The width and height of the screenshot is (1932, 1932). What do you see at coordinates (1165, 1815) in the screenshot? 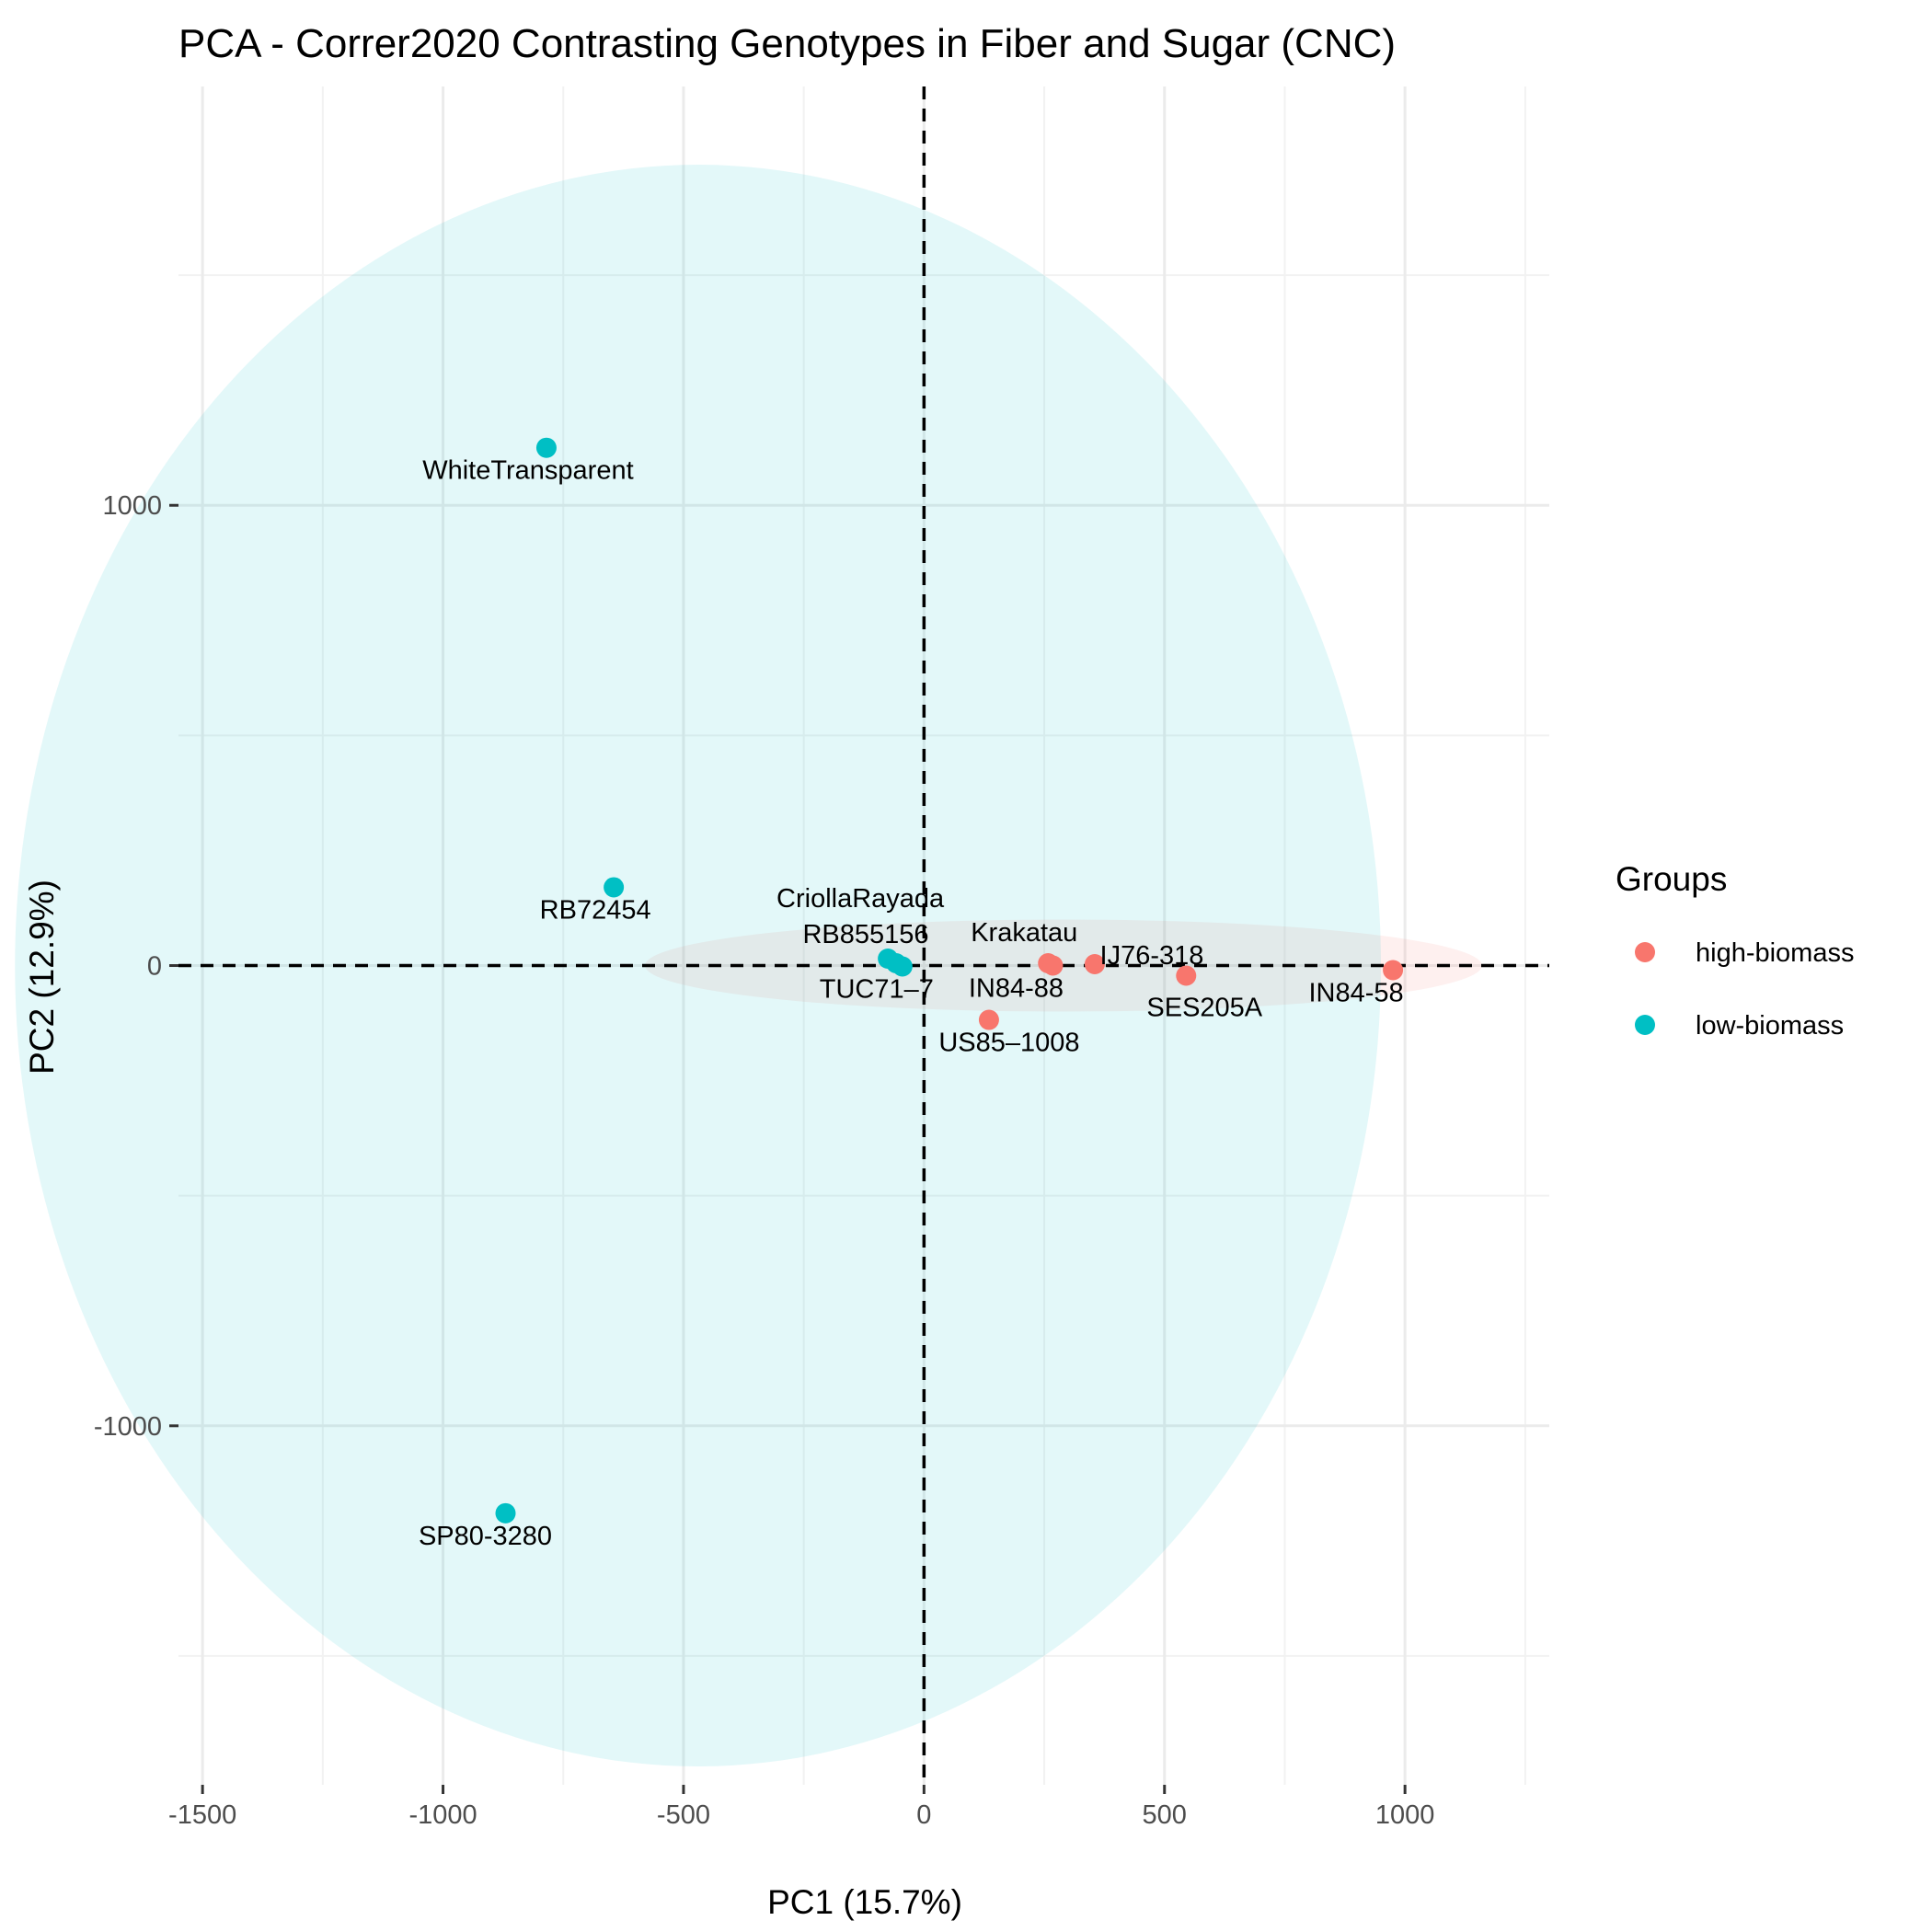
I see `x-tick-label: 500` at bounding box center [1165, 1815].